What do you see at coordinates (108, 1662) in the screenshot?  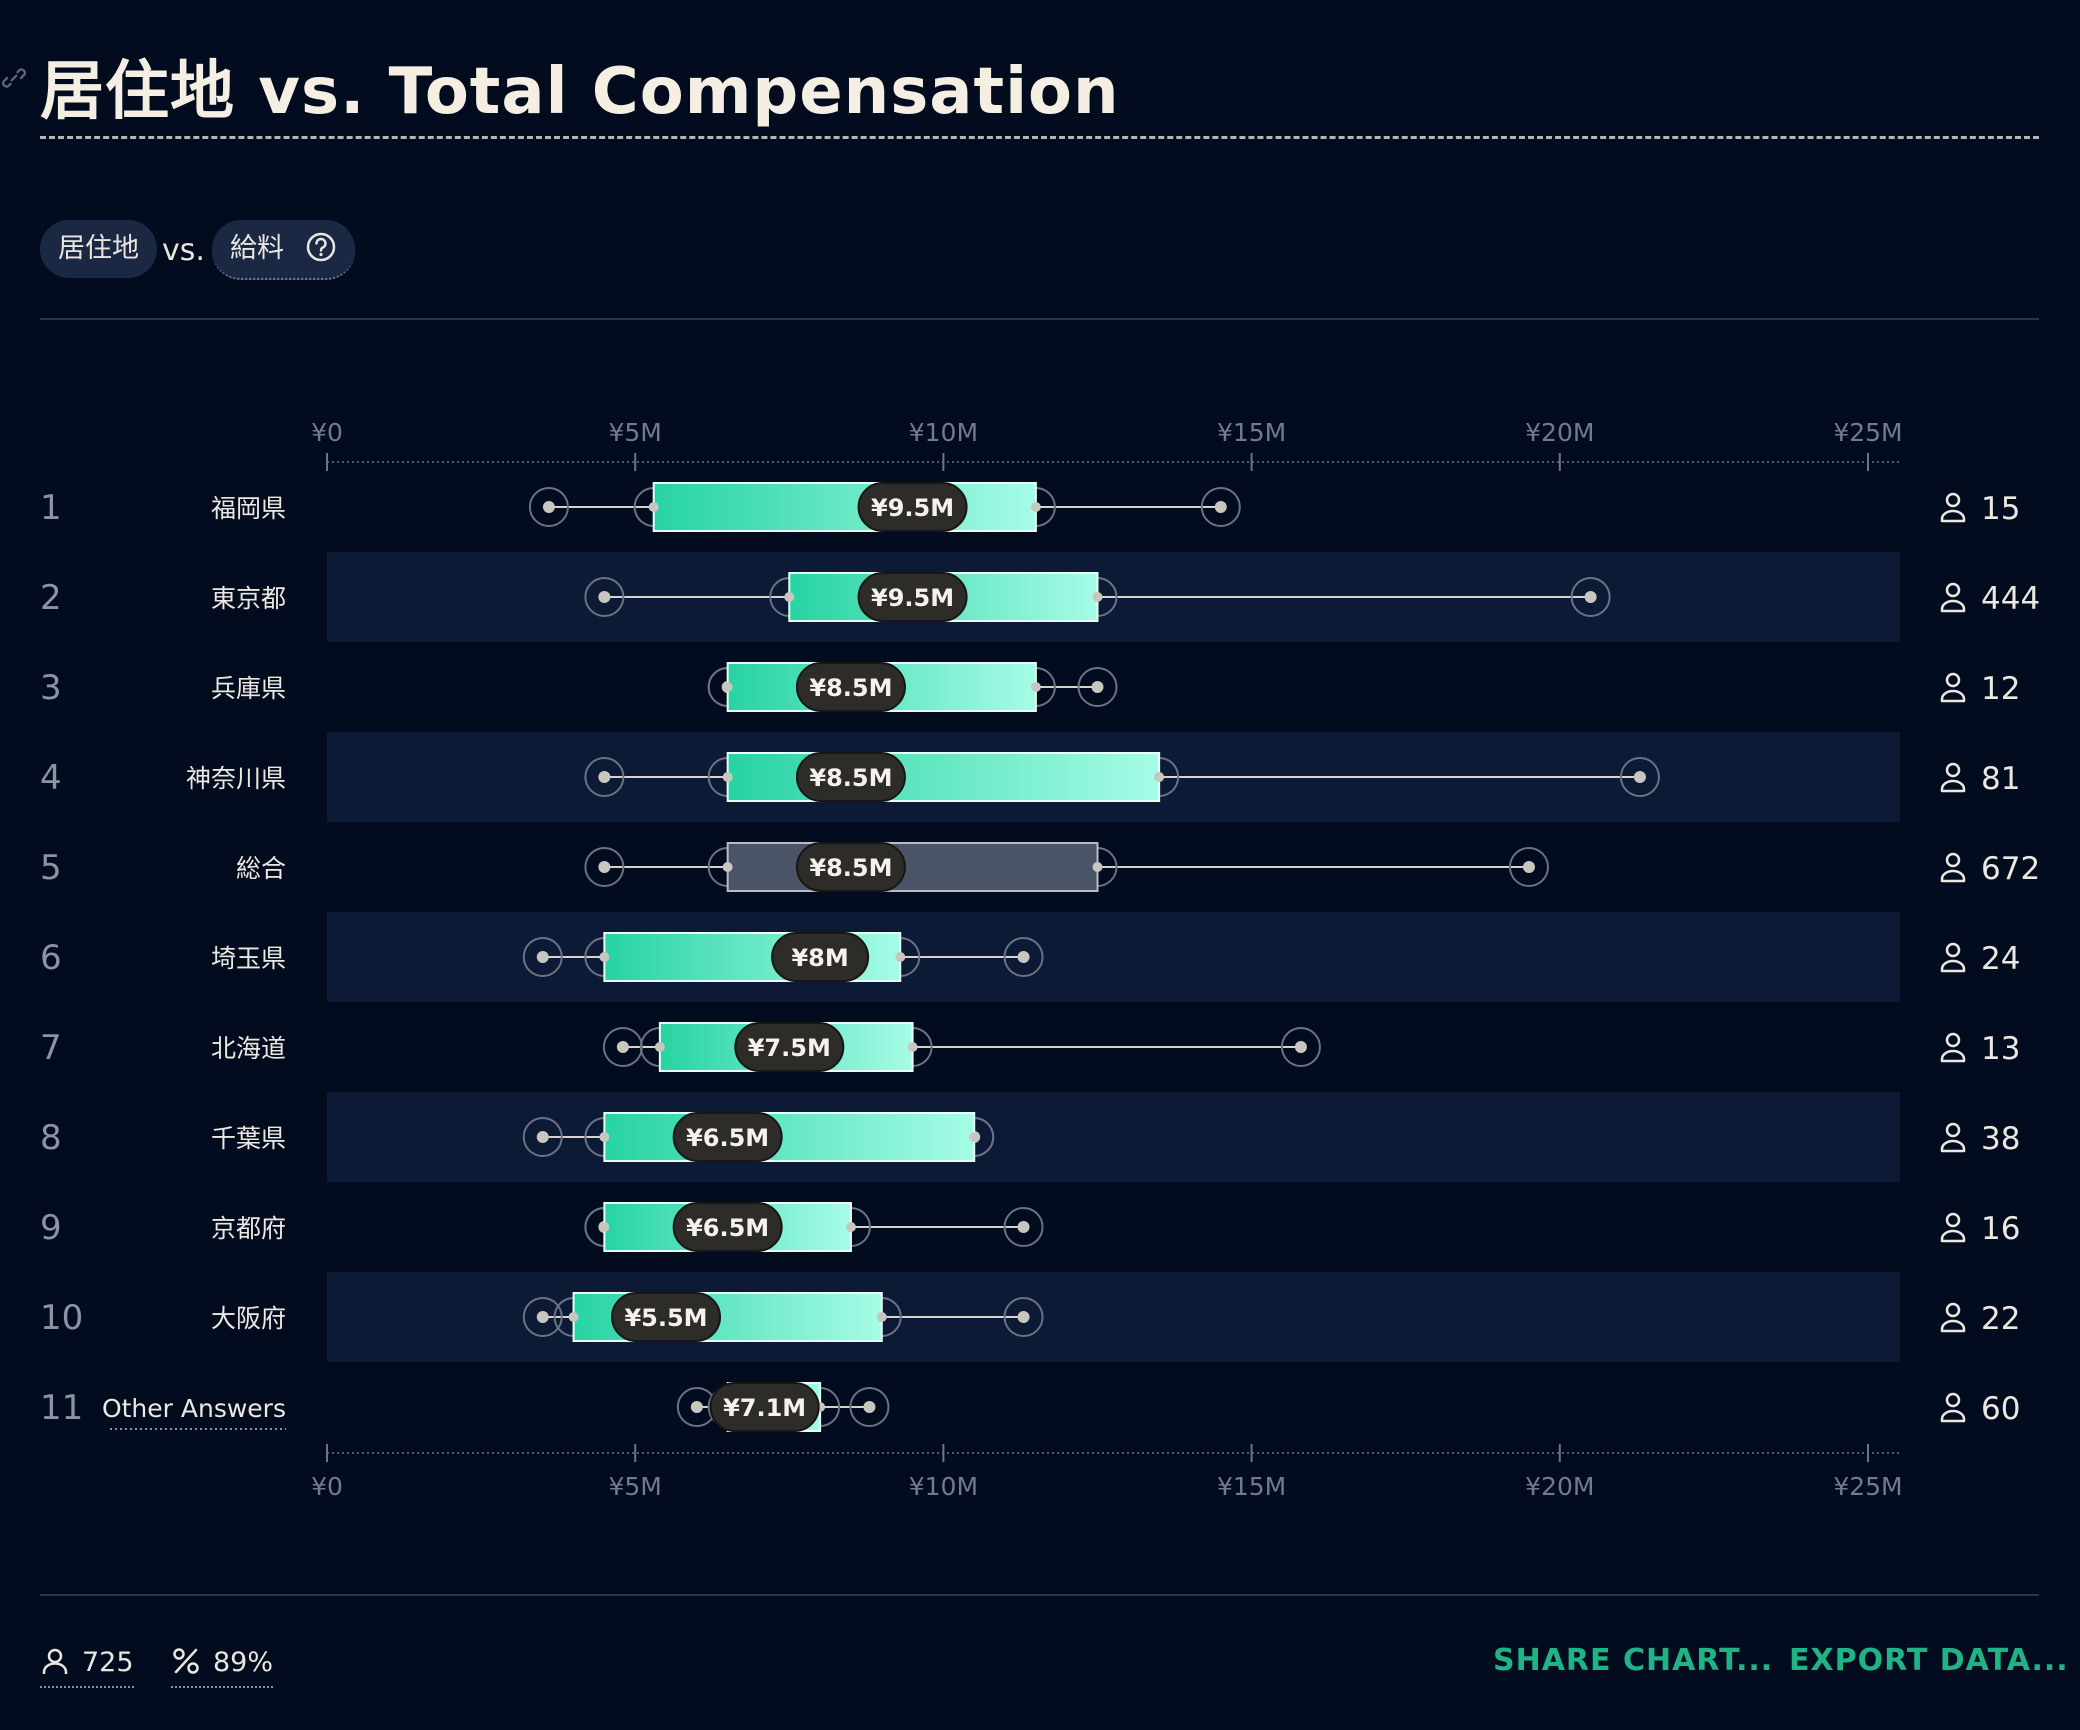 I see `respondent-count-value: 725` at bounding box center [108, 1662].